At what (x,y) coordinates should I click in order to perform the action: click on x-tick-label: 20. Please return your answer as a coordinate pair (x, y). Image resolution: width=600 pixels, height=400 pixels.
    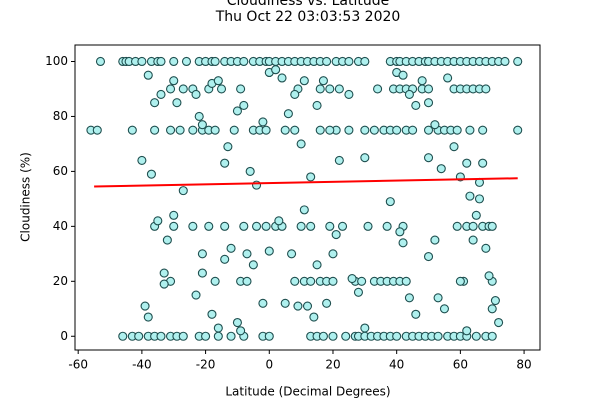
    Looking at the image, I should click on (332, 365).